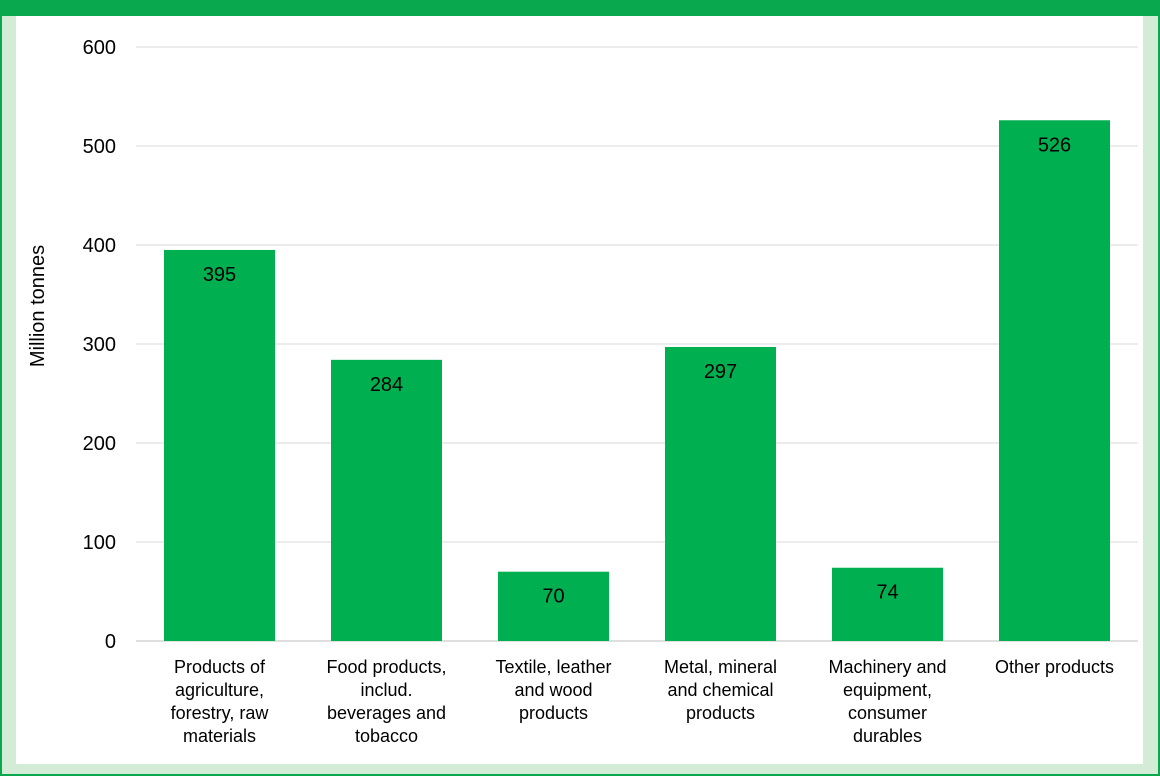 The width and height of the screenshot is (1160, 776). What do you see at coordinates (553, 667) in the screenshot?
I see `x-tick-label: Textile, leather` at bounding box center [553, 667].